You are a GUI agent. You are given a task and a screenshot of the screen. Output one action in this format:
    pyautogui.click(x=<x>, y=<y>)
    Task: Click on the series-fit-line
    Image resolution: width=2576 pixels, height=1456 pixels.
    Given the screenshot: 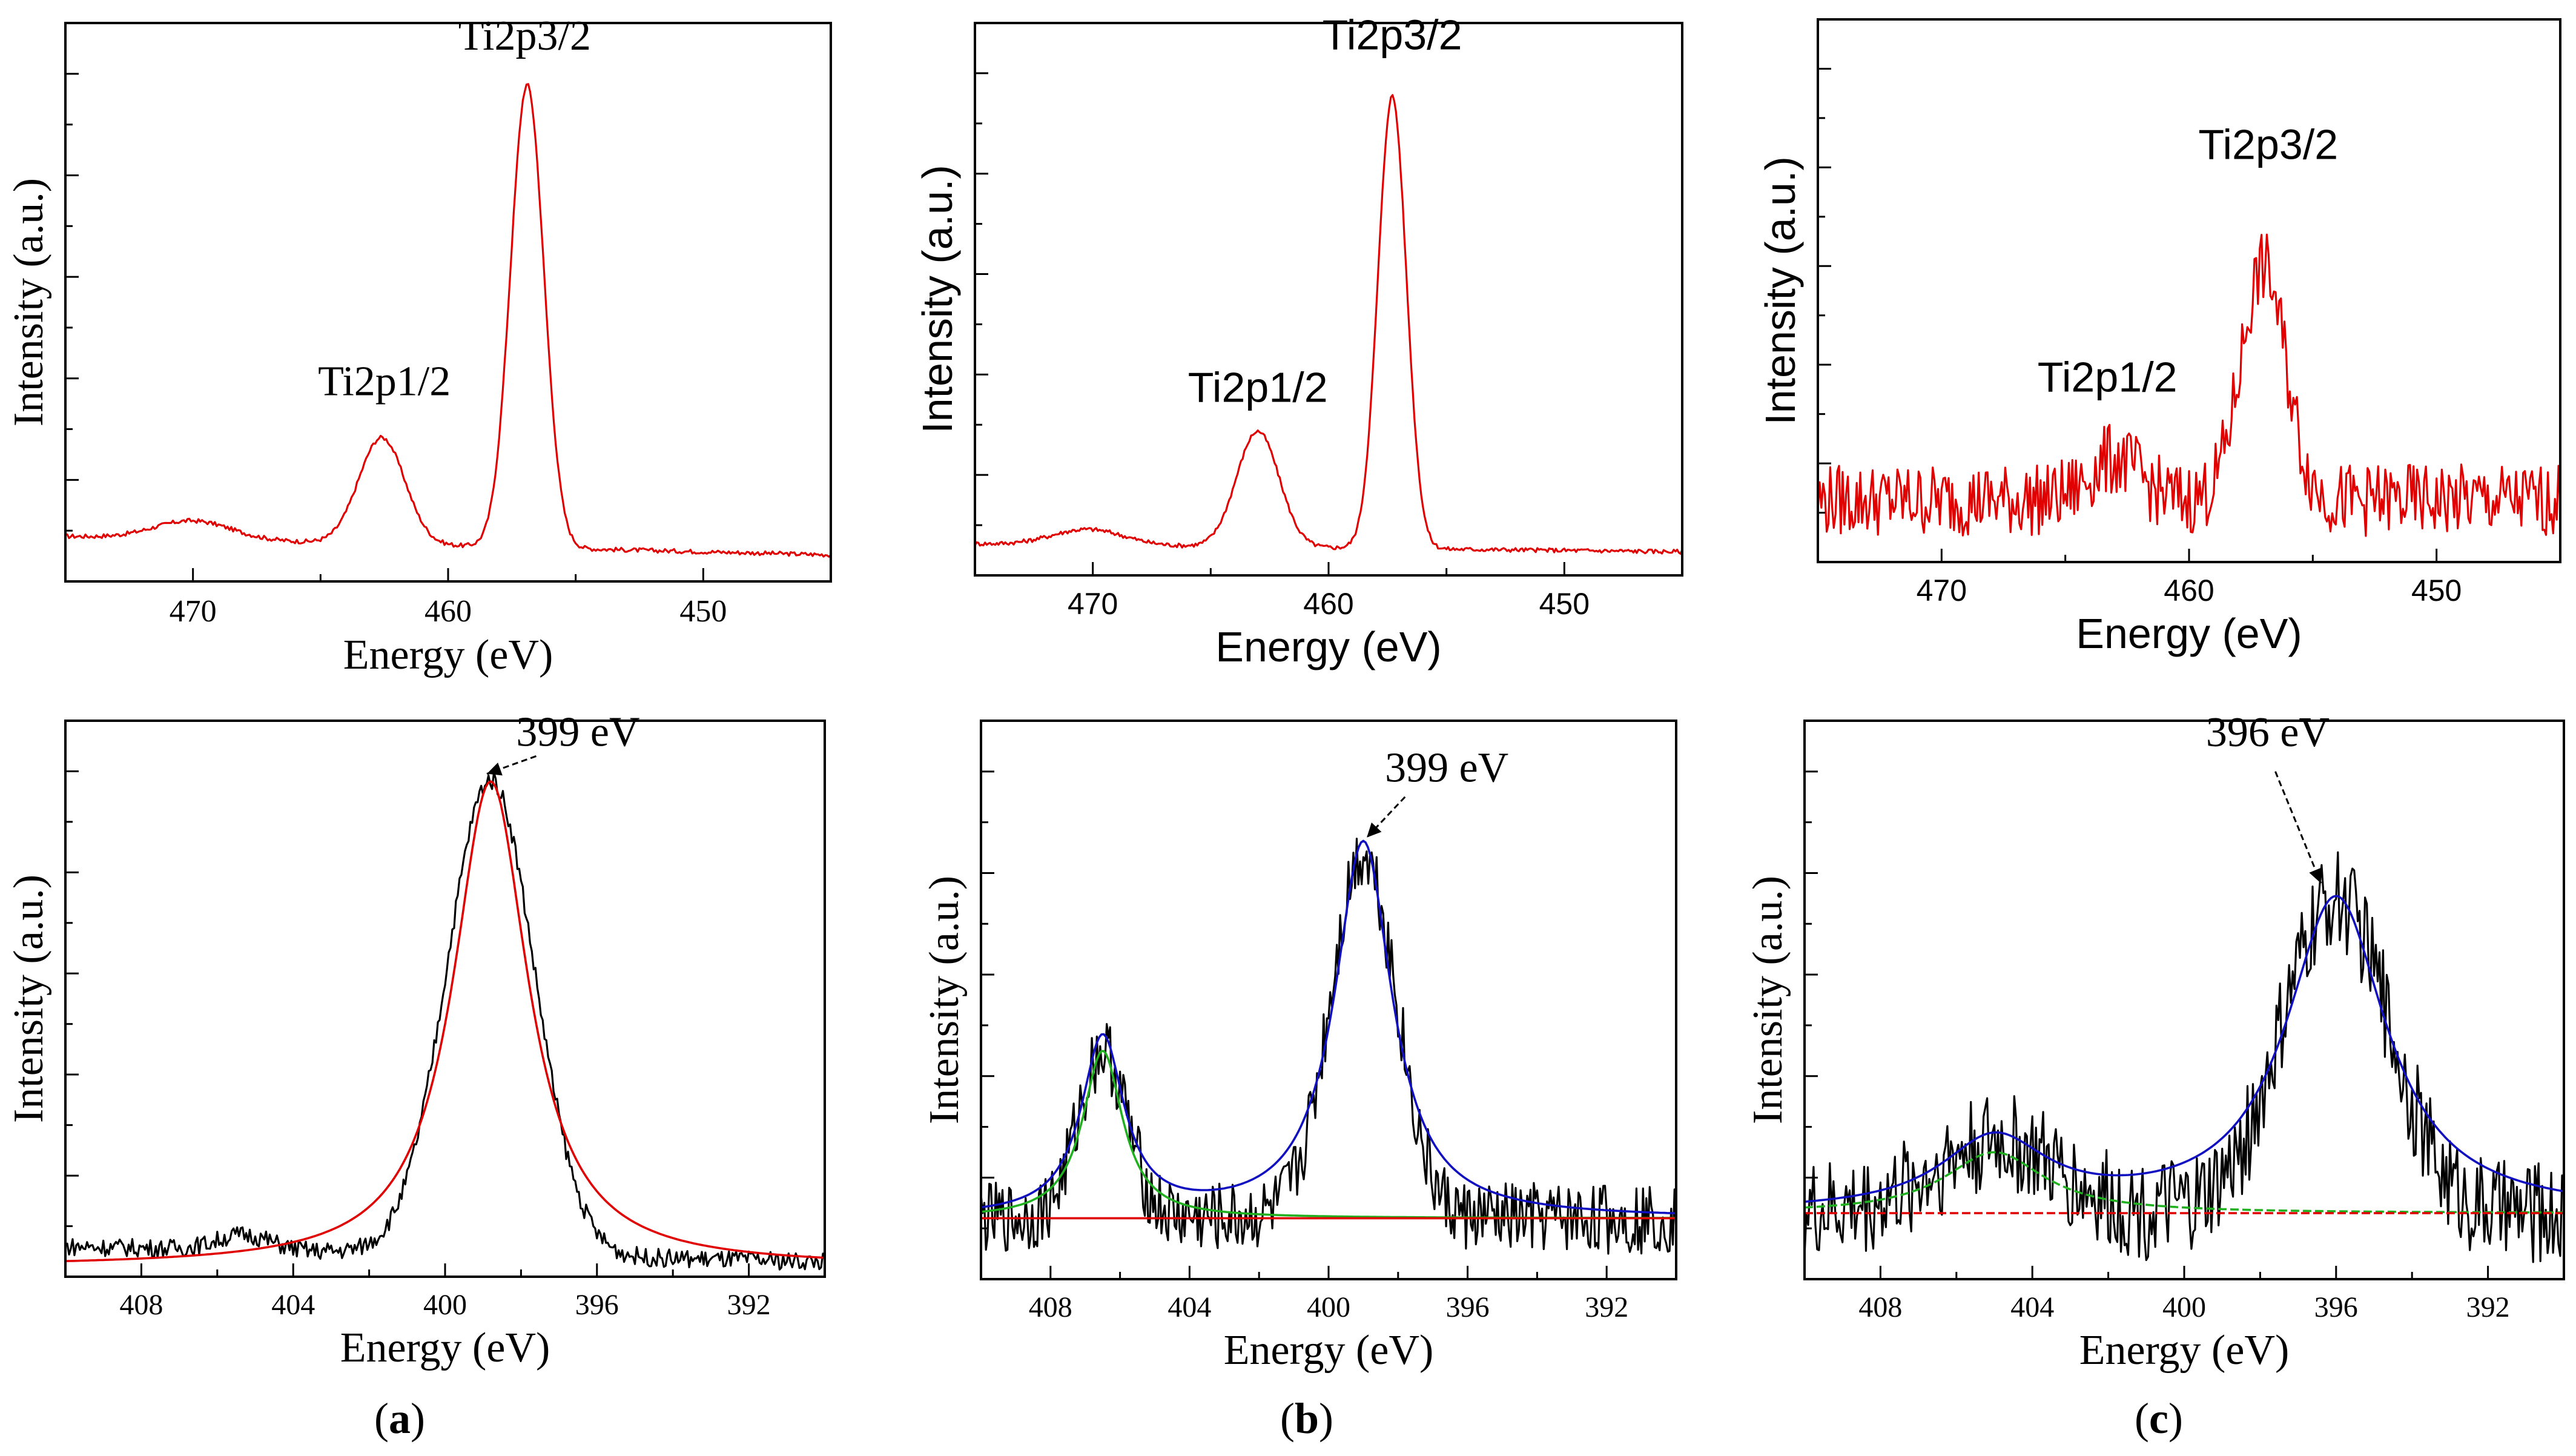 What is the action you would take?
    pyautogui.click(x=445, y=1021)
    